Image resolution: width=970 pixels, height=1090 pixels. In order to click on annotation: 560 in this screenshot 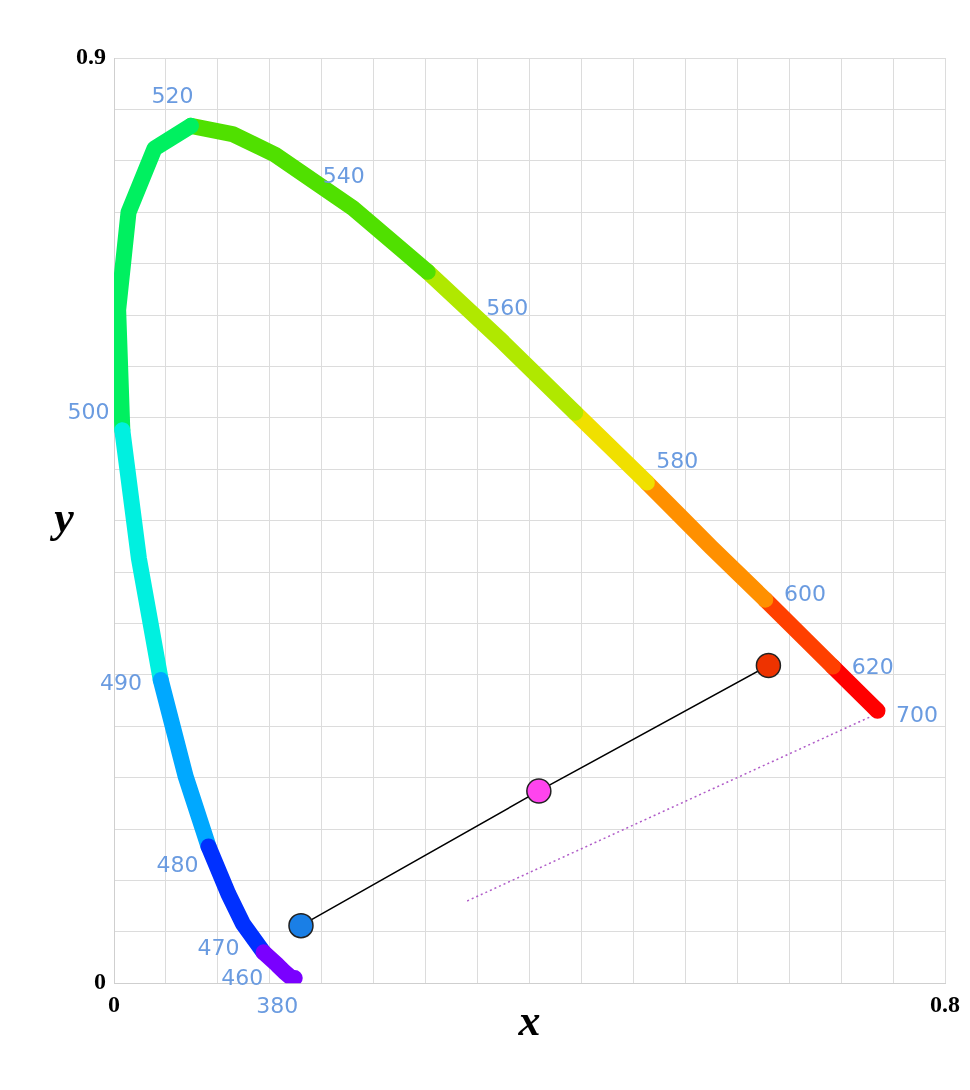, I will do `click(507, 307)`.